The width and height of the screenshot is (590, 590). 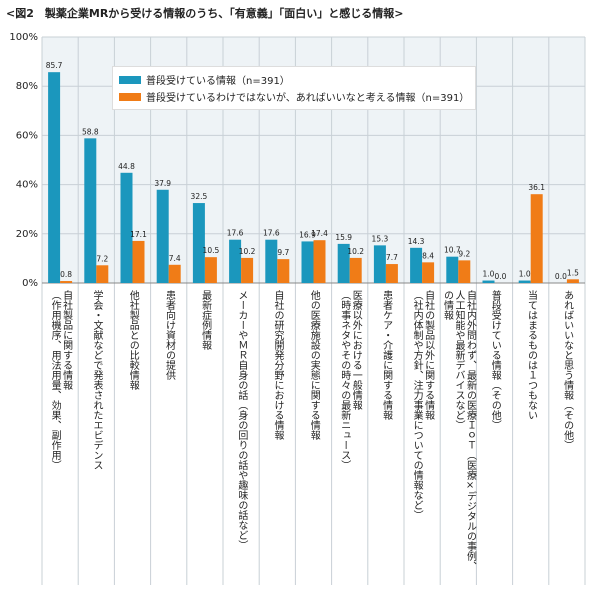 What do you see at coordinates (536, 187) in the screenshot?
I see `value-label: 36.1` at bounding box center [536, 187].